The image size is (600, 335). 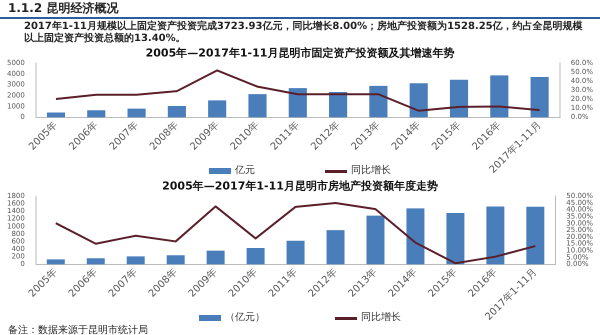 I want to click on text: 2017年1-11月规模以上固定资产投资完成3723.93亿元，同比增长8.00%；房地产投资额为1528.25亿，约占全昆明规模以上固定资产投资总额的13.40%。, so click(x=303, y=32).